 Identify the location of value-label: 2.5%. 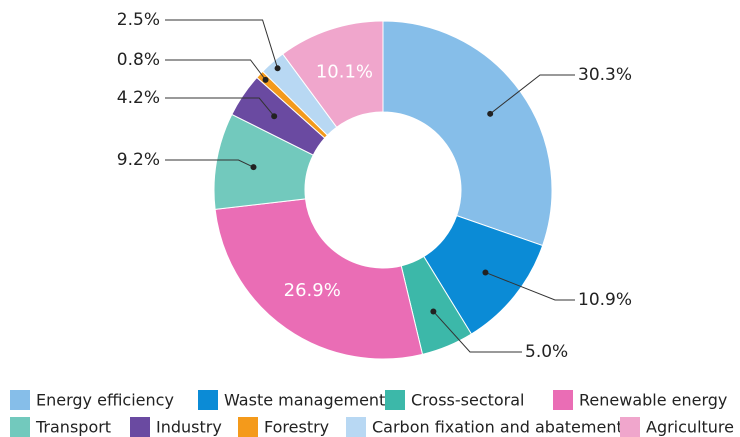
(138, 20).